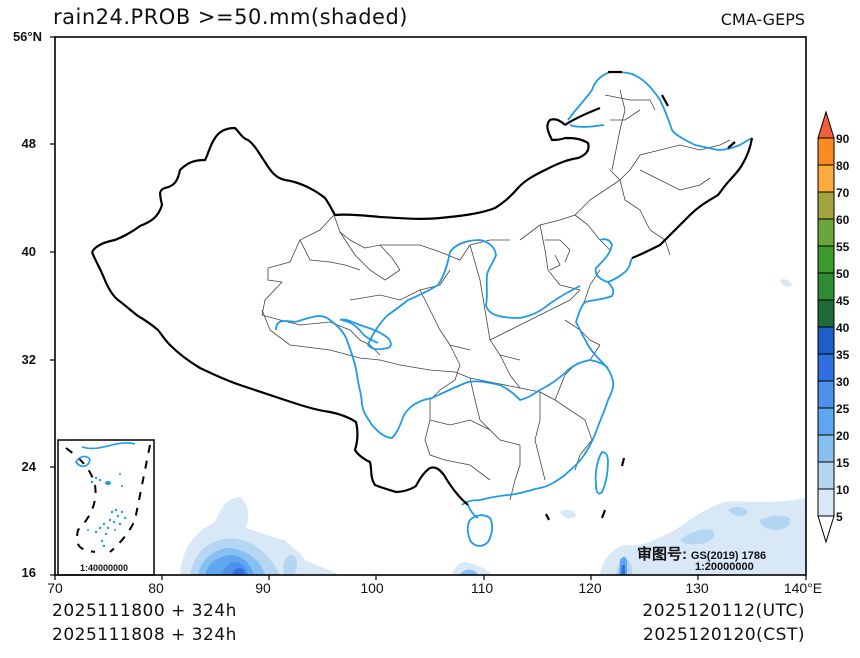  I want to click on colorbar-label: 40, so click(843, 328).